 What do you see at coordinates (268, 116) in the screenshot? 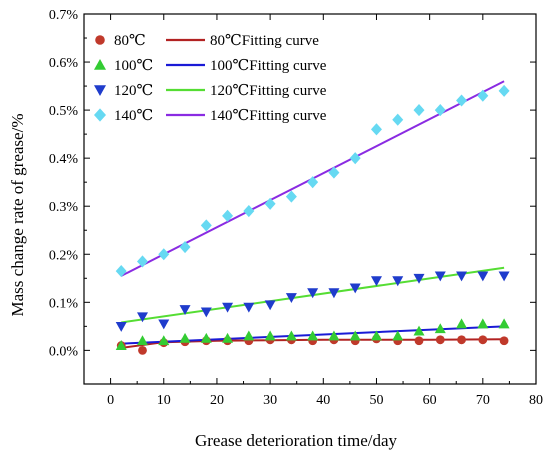
I see `legend-fit-label-3: 140℃Fitting curve` at bounding box center [268, 116].